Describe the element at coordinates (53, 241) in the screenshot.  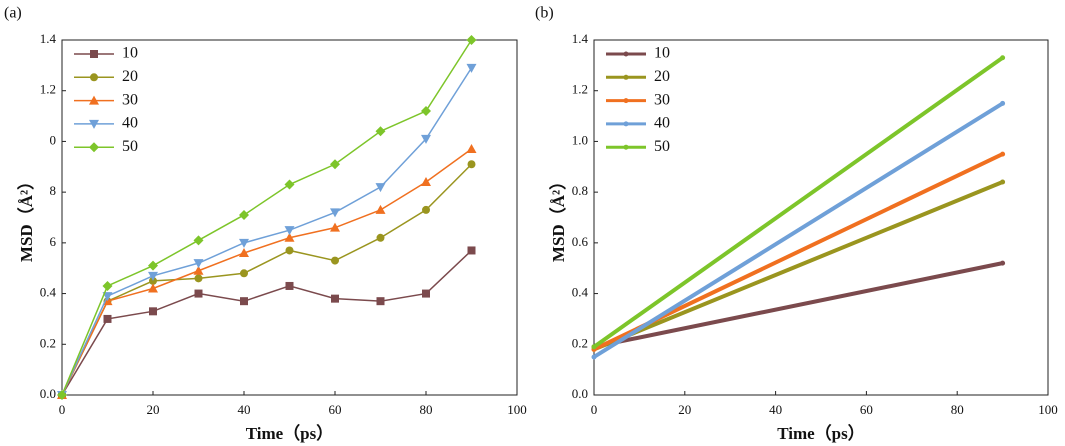
I see `y-tick-label: 6` at that location.